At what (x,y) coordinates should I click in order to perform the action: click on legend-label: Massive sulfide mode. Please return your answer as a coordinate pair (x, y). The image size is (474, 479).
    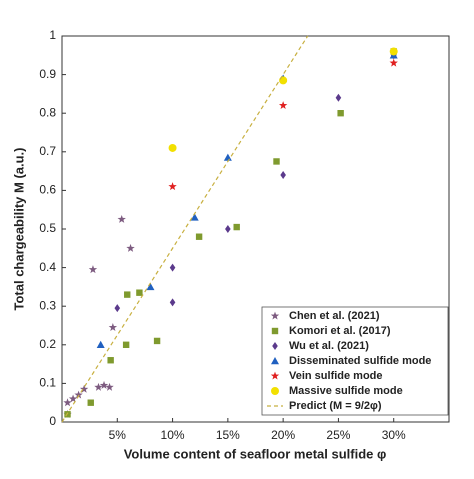
    Looking at the image, I should click on (346, 391).